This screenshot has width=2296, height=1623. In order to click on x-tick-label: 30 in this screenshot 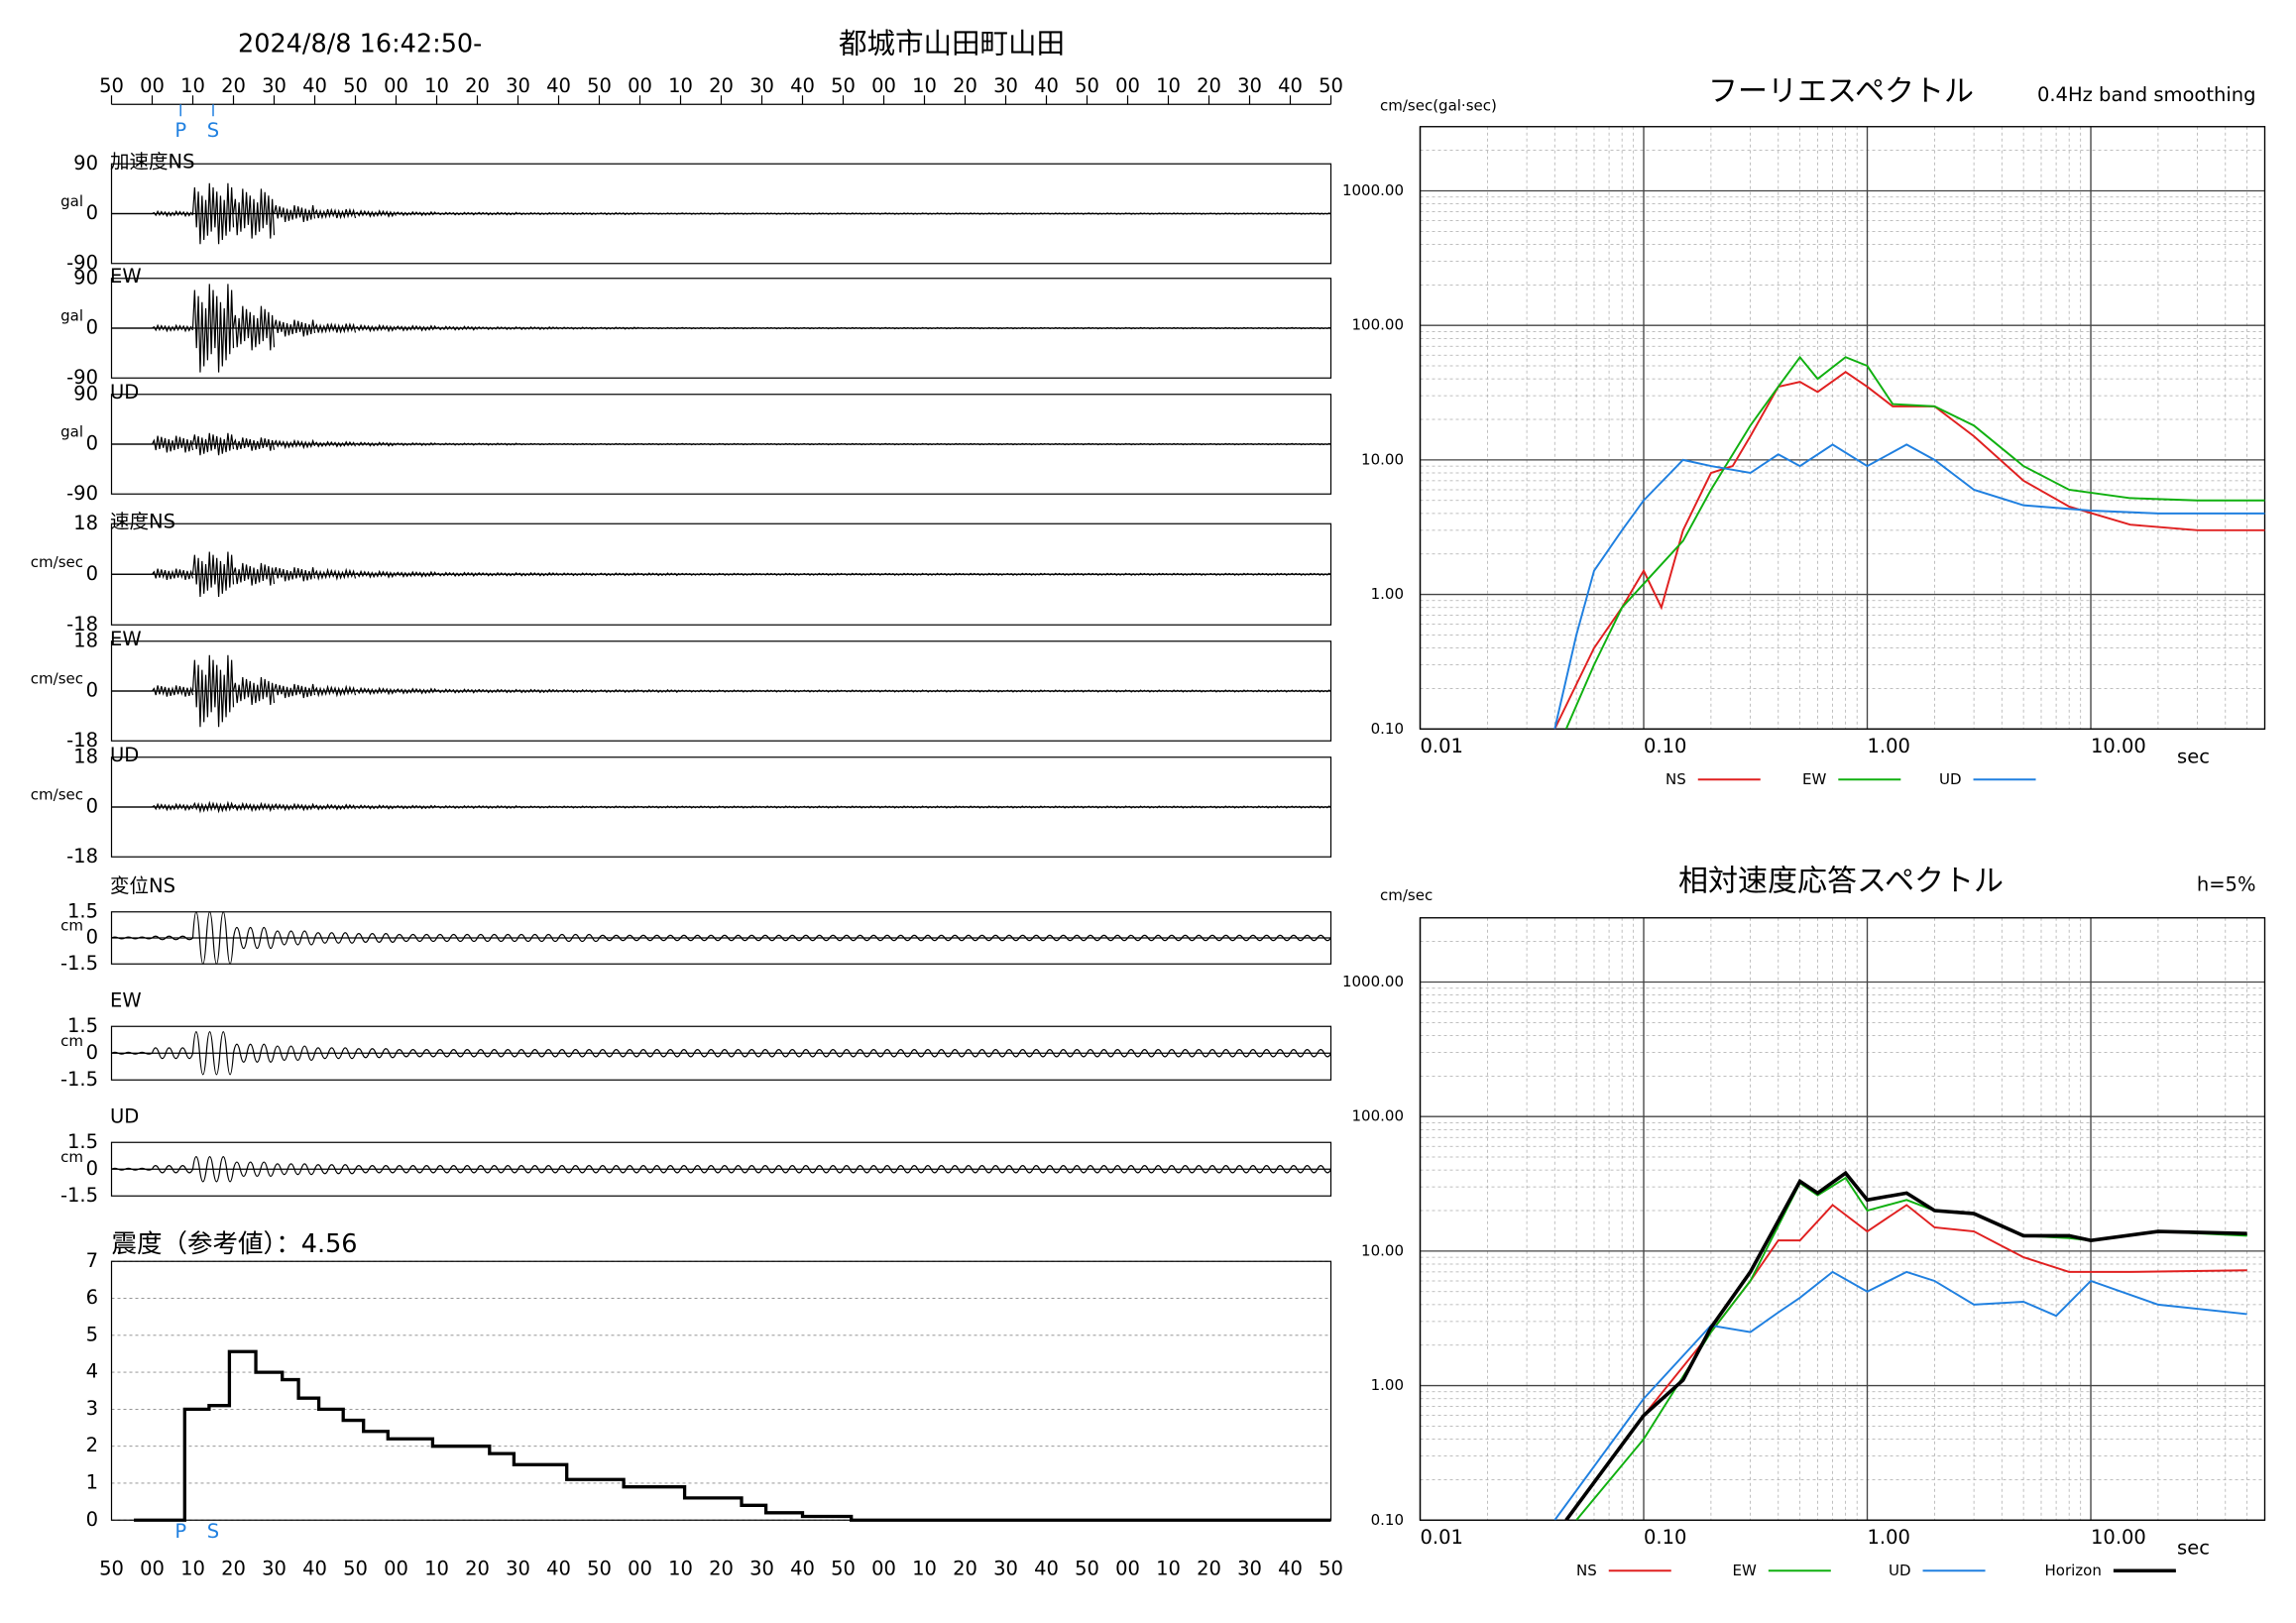, I will do `click(1006, 1568)`.